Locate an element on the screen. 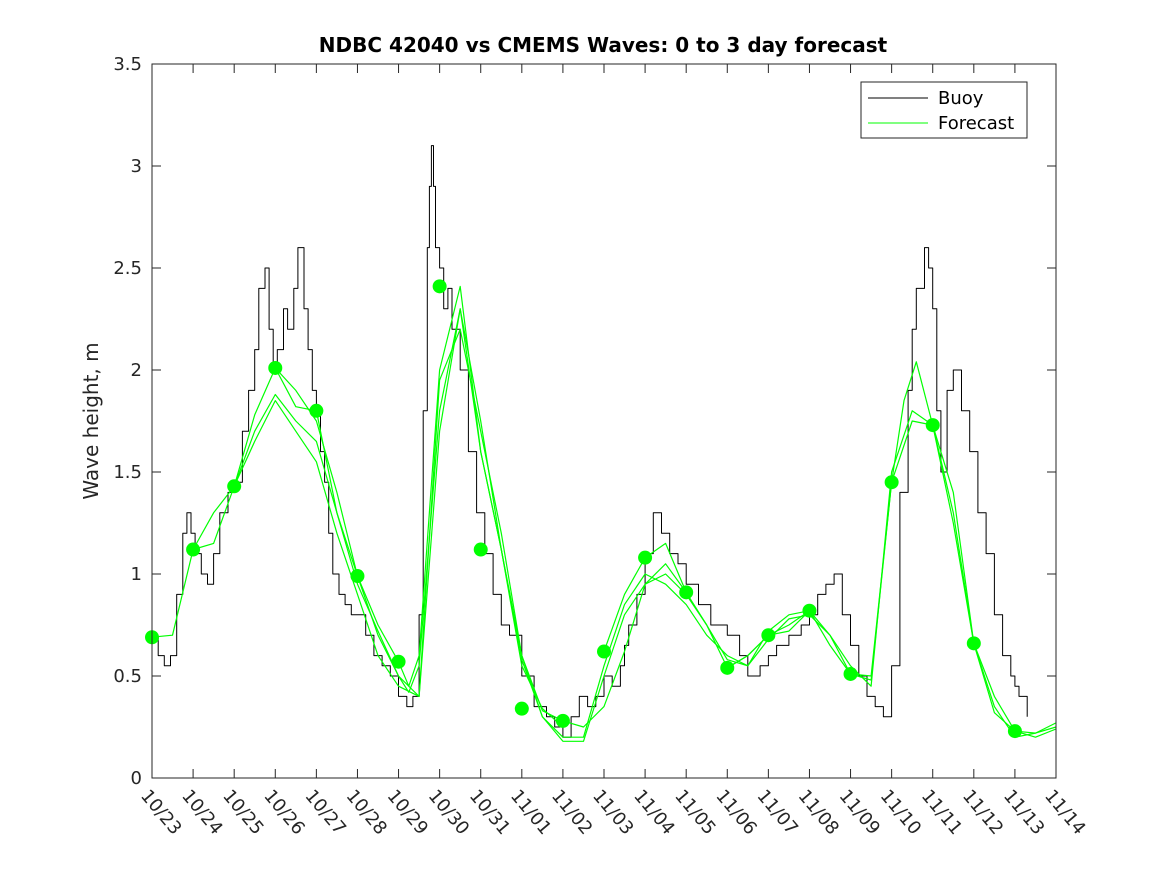 Image resolution: width=1167 pixels, height=875 pixels. y-tick-label: 2 is located at coordinates (136, 370).